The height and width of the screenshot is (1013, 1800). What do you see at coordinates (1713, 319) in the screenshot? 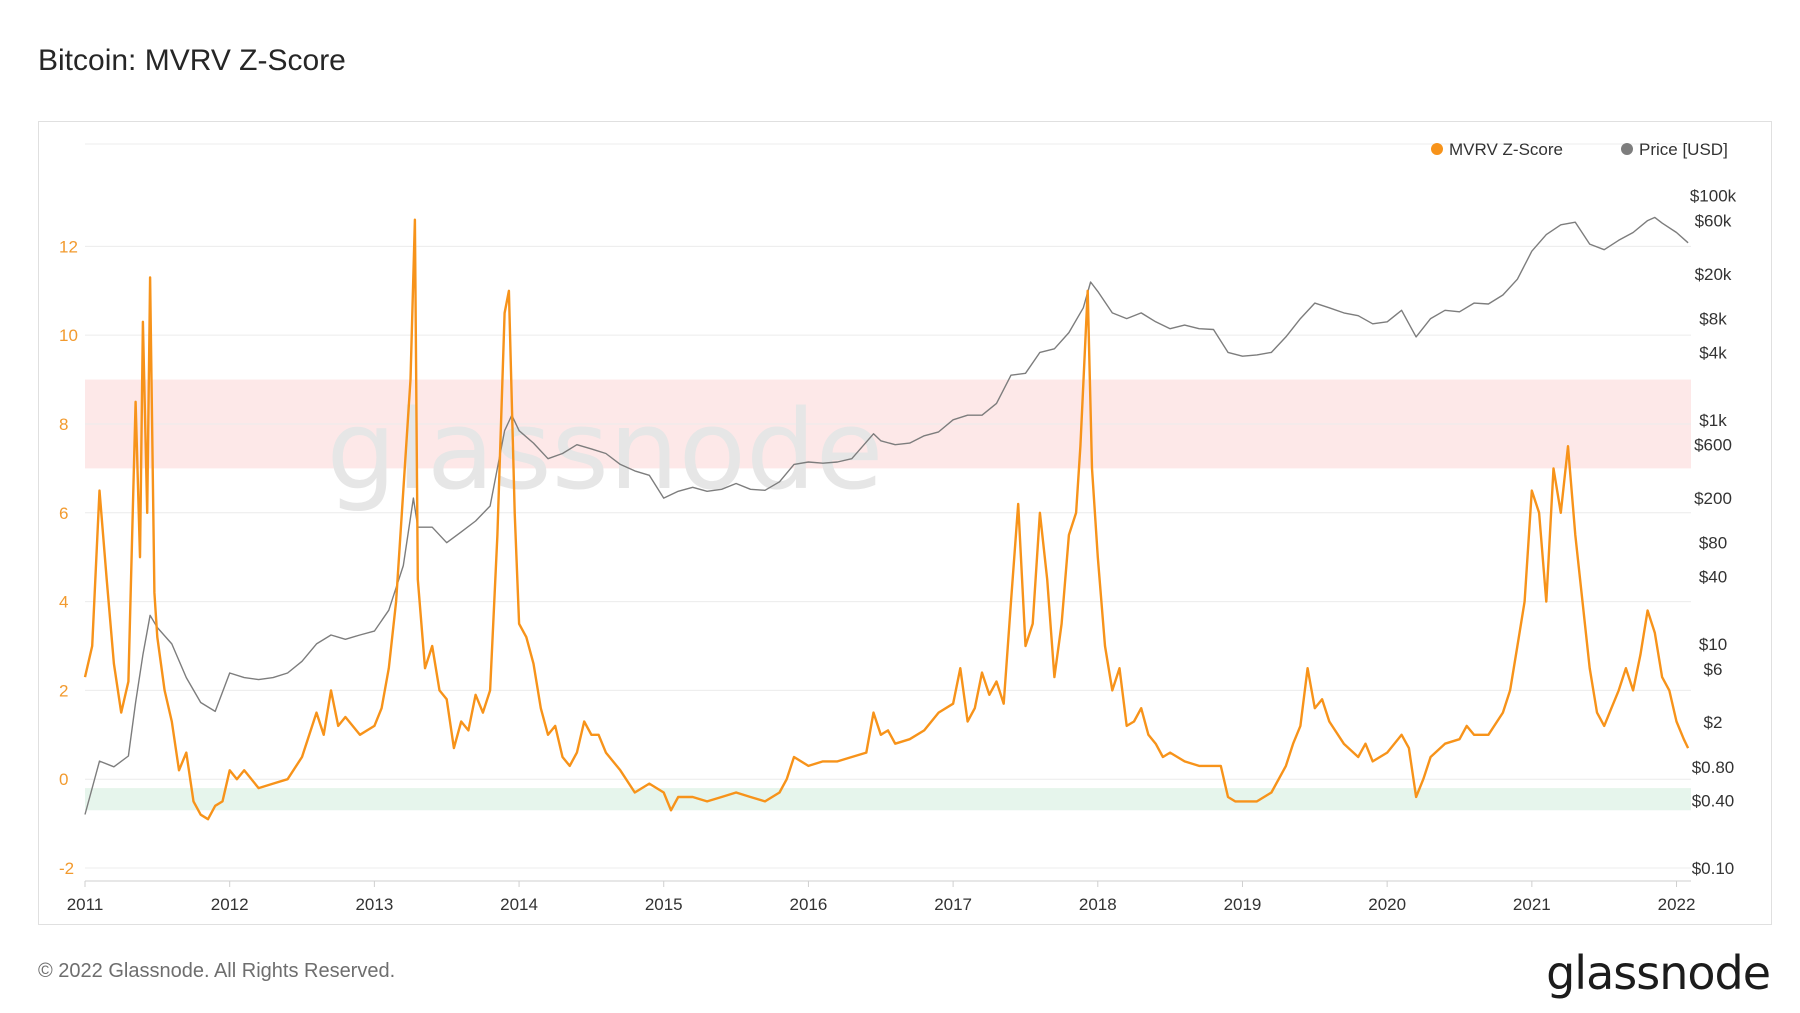
I see `right-tick-label: $8k` at bounding box center [1713, 319].